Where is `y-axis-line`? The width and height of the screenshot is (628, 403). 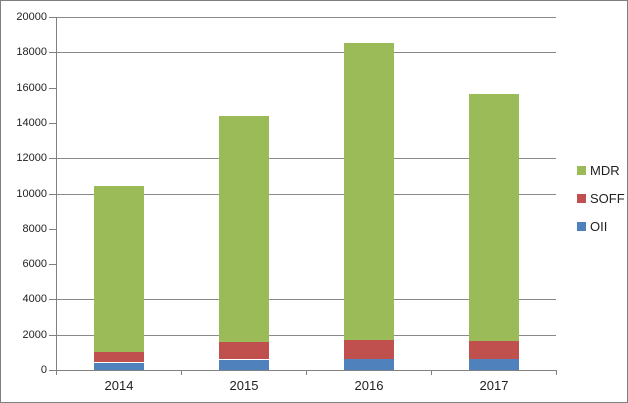 y-axis-line is located at coordinates (56, 194).